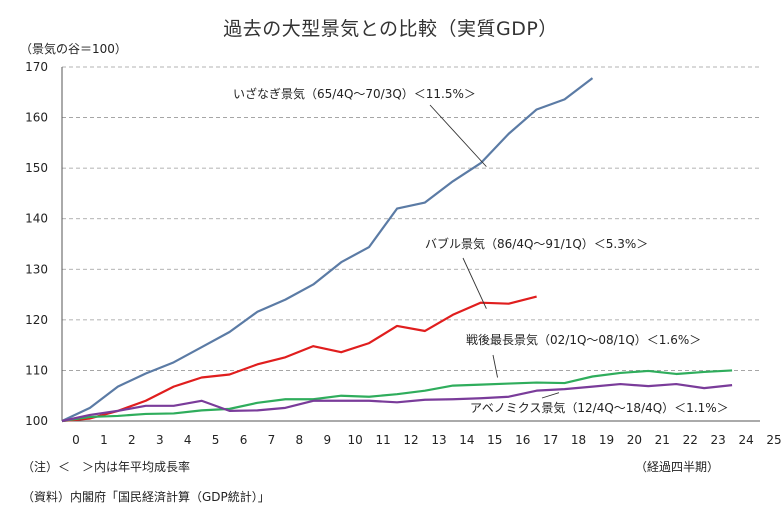  I want to click on x-tick-label: 11, so click(382, 440).